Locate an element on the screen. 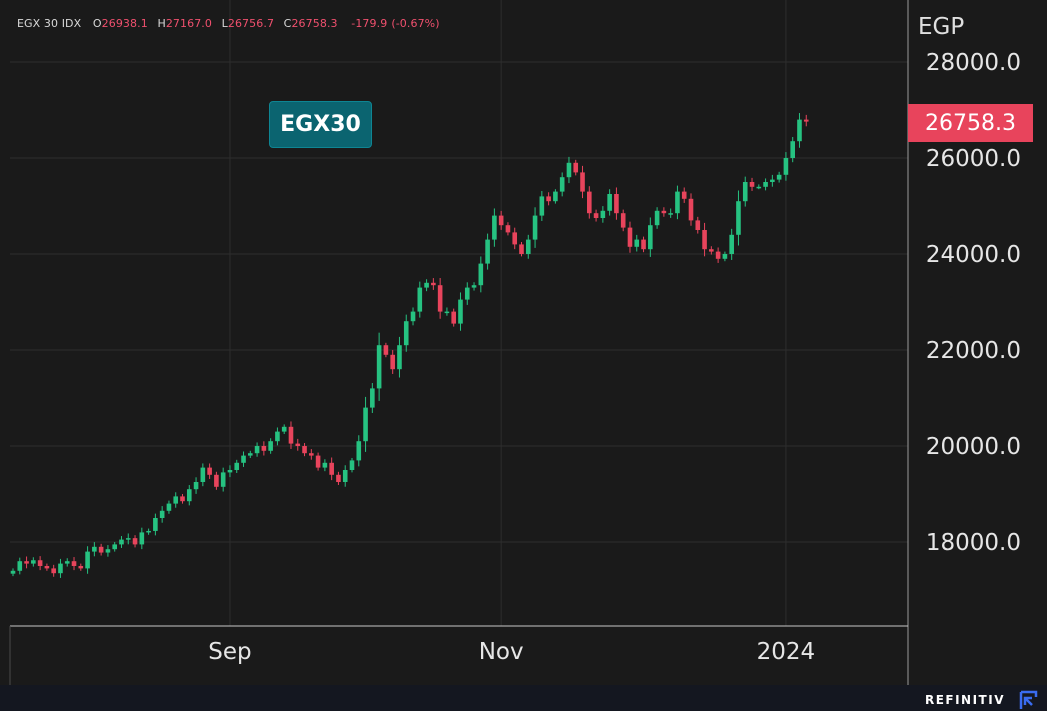  y-tick-label: 24000.0 is located at coordinates (973, 255).